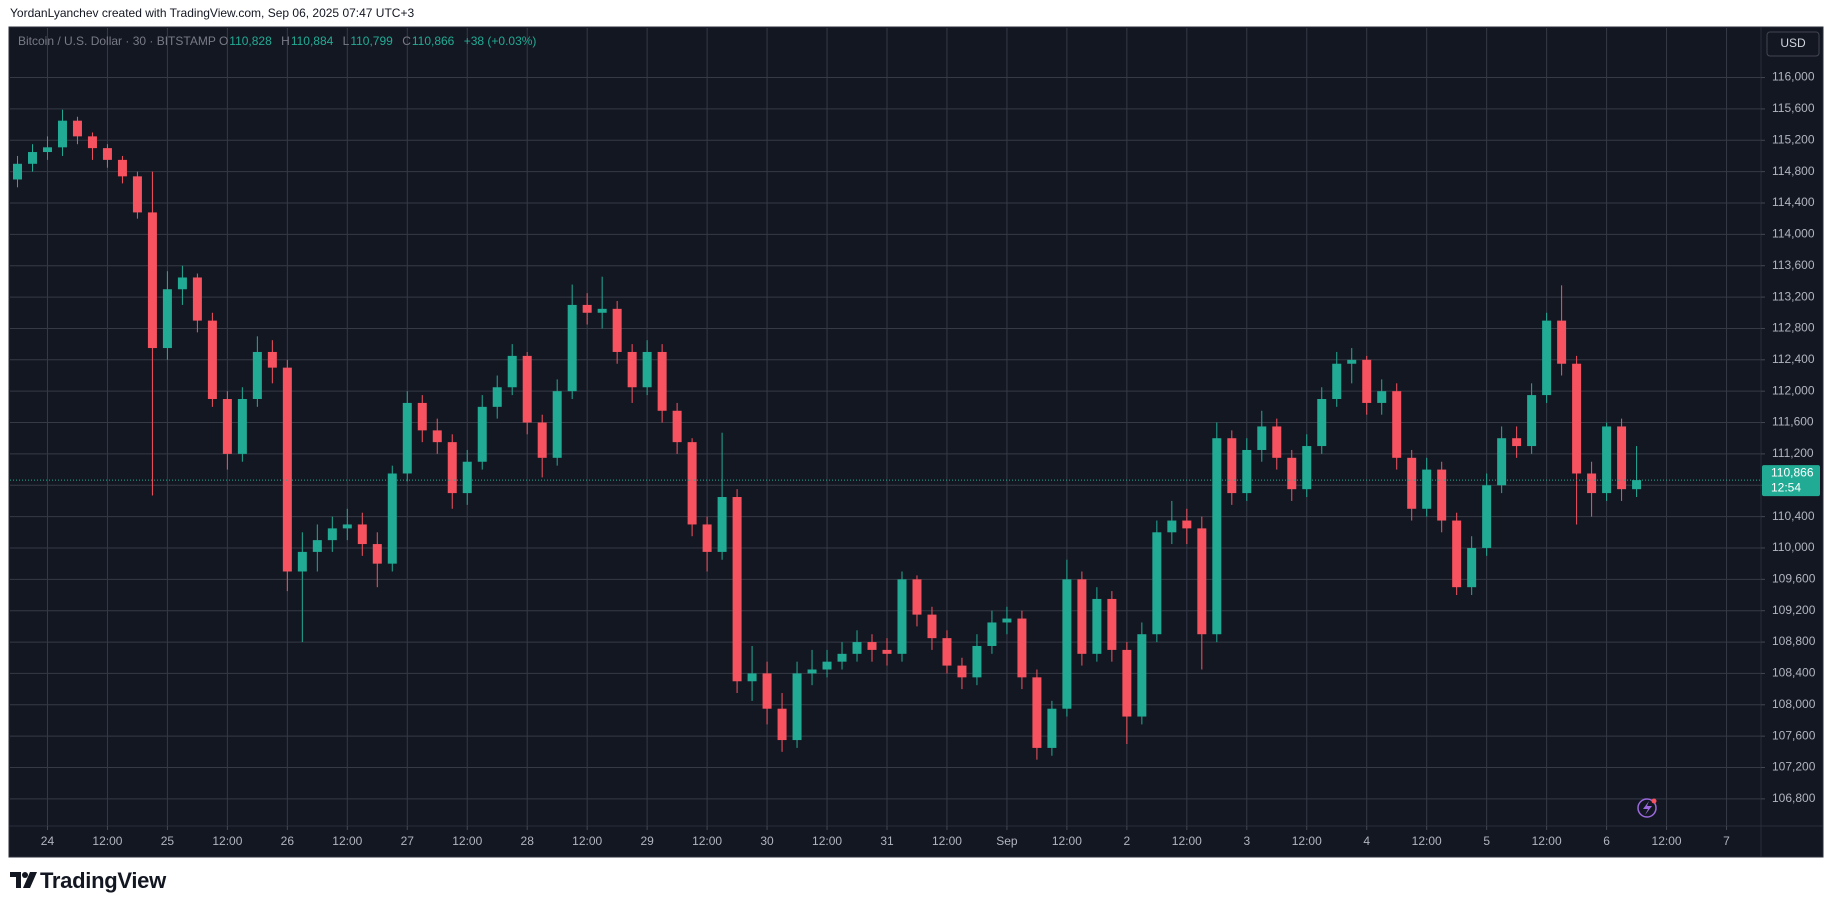 The height and width of the screenshot is (909, 1835). Describe the element at coordinates (647, 841) in the screenshot. I see `x-tick-label: 29` at that location.